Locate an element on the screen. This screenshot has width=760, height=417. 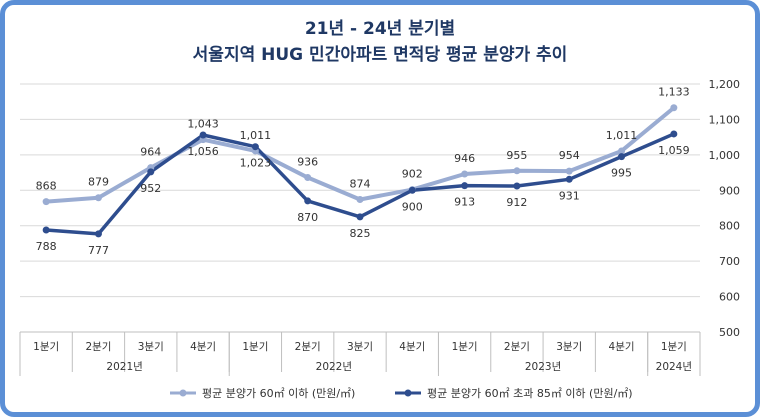
data-label: 1,043 is located at coordinates (203, 124).